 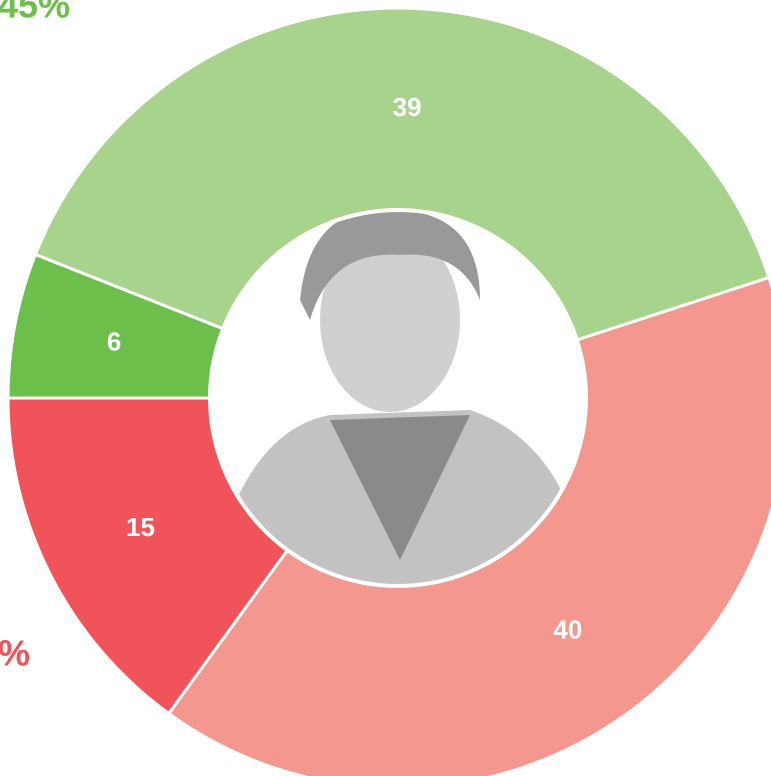 What do you see at coordinates (567, 630) in the screenshot?
I see `data-label: 40` at bounding box center [567, 630].